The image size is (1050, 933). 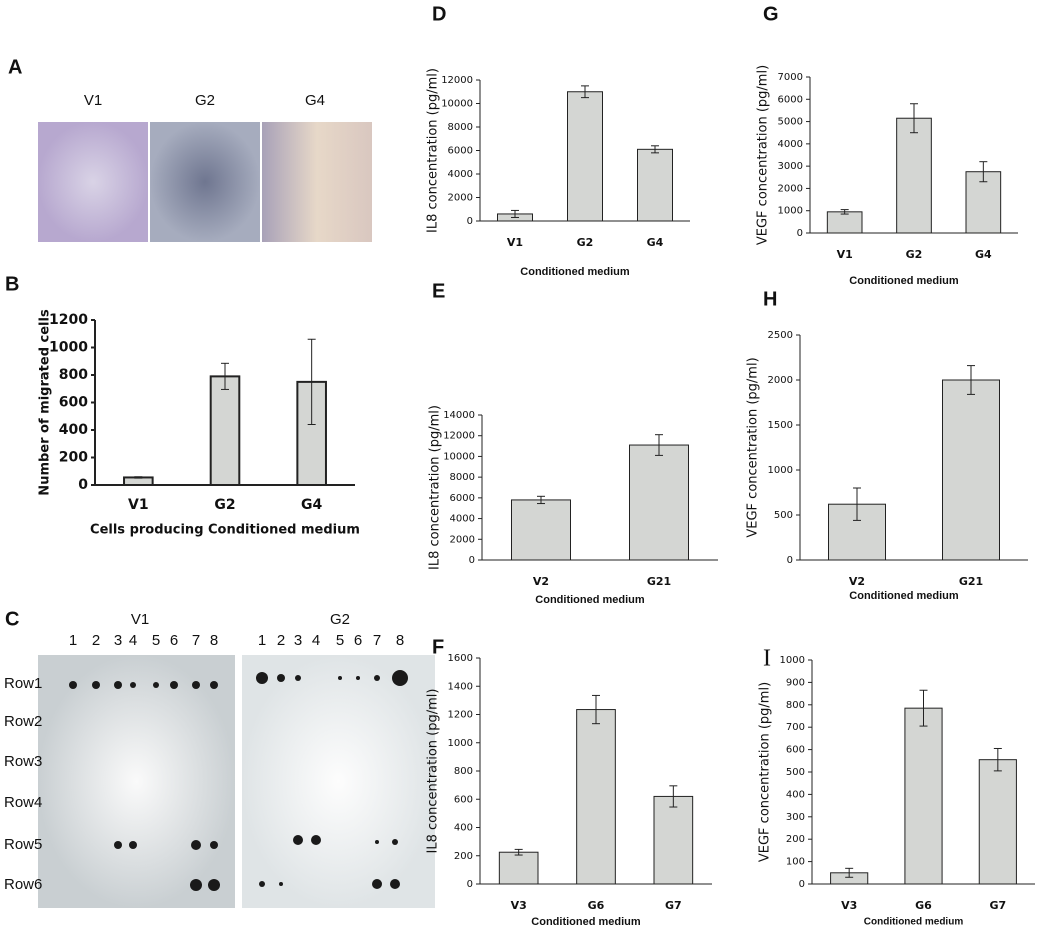 I want to click on y-tick-label: 14000, so click(x=459, y=415).